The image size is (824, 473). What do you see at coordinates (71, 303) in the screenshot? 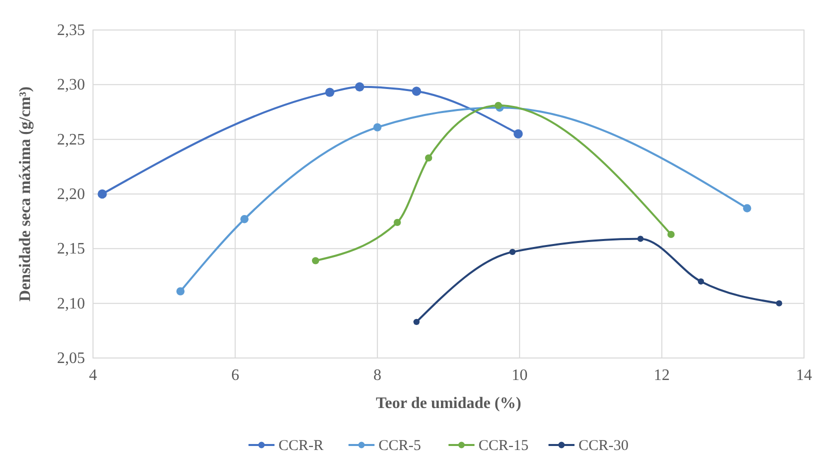
I see `y-tick-label: 2,10` at bounding box center [71, 303].